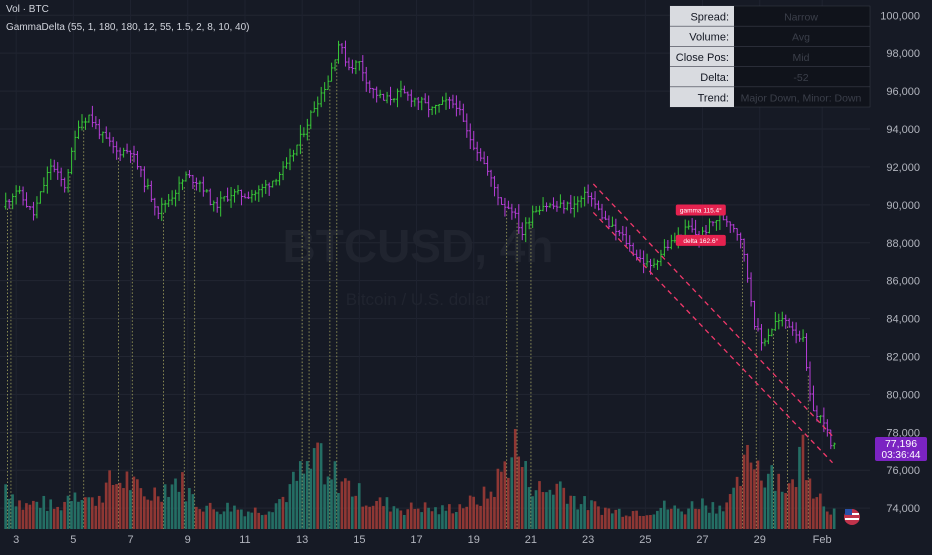 The image size is (932, 555). What do you see at coordinates (822, 540) in the screenshot?
I see `date-tick-label: Feb` at bounding box center [822, 540].